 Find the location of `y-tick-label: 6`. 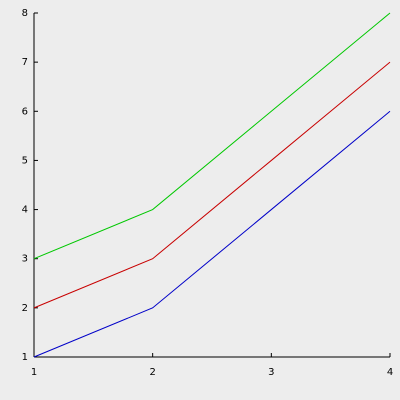

y-tick-label: 6 is located at coordinates (25, 111).